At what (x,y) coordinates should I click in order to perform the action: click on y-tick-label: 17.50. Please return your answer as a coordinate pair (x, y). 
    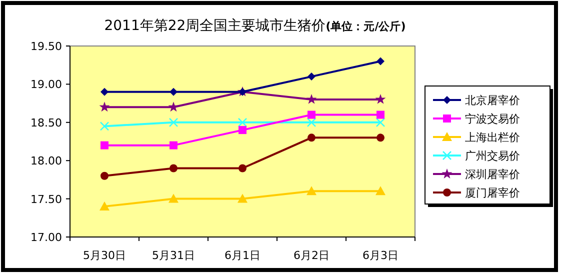
    Looking at the image, I should click on (46, 199).